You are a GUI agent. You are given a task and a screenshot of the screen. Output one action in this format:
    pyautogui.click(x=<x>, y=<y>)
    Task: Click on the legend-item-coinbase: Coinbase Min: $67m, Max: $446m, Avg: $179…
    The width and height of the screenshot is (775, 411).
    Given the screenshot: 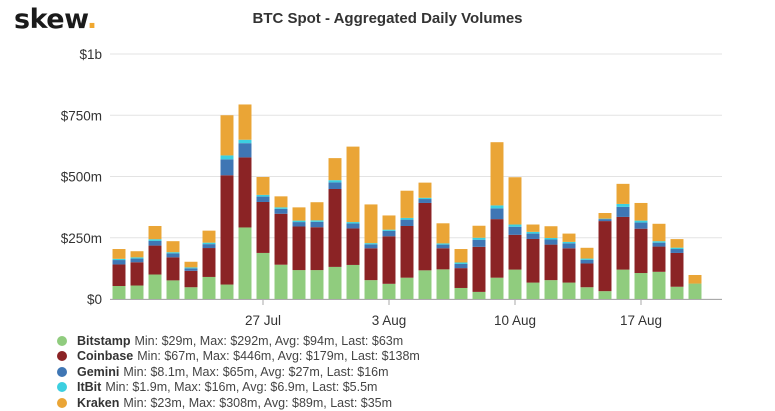 What is the action you would take?
    pyautogui.click(x=238, y=357)
    